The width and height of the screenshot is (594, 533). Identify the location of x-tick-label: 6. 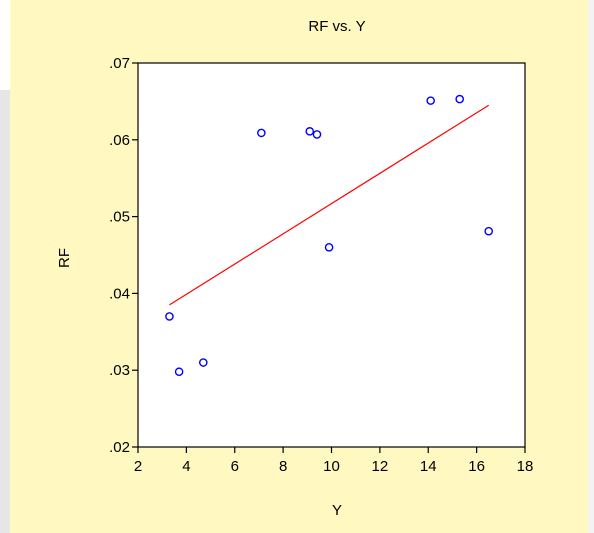
(235, 466).